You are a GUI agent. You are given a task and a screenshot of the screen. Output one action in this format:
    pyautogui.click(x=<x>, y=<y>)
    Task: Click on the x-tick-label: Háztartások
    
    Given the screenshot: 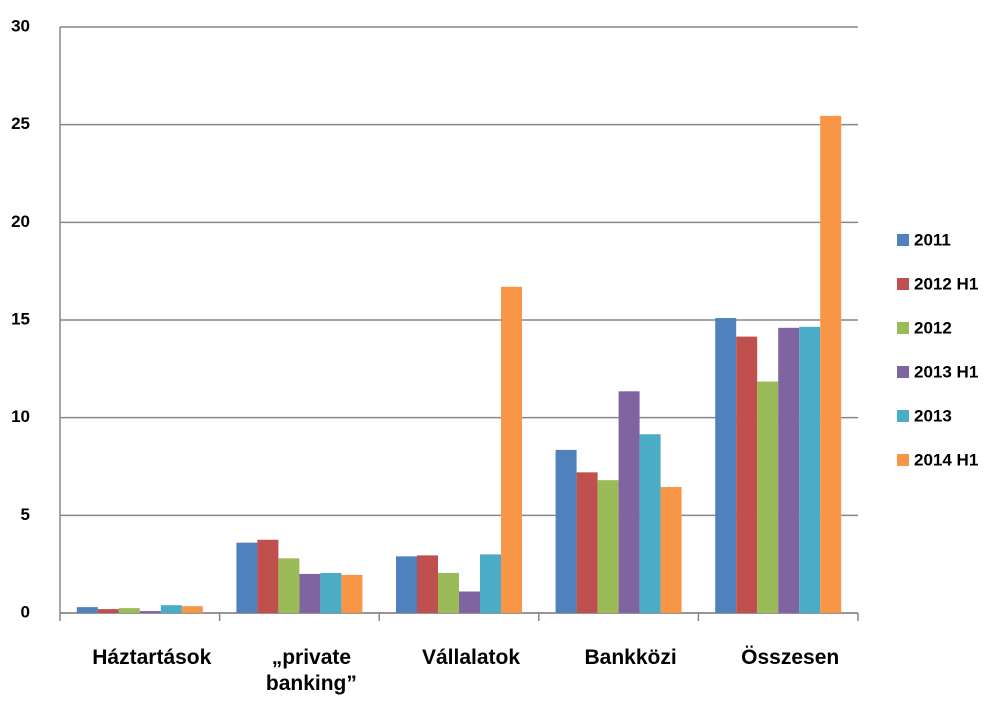 What is the action you would take?
    pyautogui.click(x=152, y=657)
    